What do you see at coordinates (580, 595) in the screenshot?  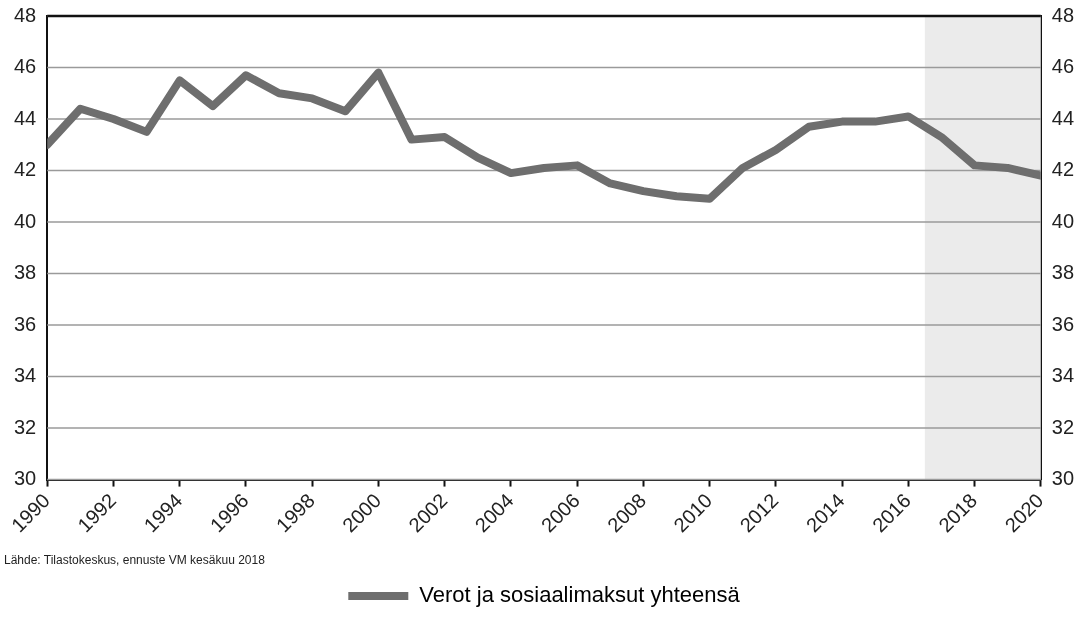 I see `legend-label: Verot ja sosiaalimaksut yhteensä` at bounding box center [580, 595].